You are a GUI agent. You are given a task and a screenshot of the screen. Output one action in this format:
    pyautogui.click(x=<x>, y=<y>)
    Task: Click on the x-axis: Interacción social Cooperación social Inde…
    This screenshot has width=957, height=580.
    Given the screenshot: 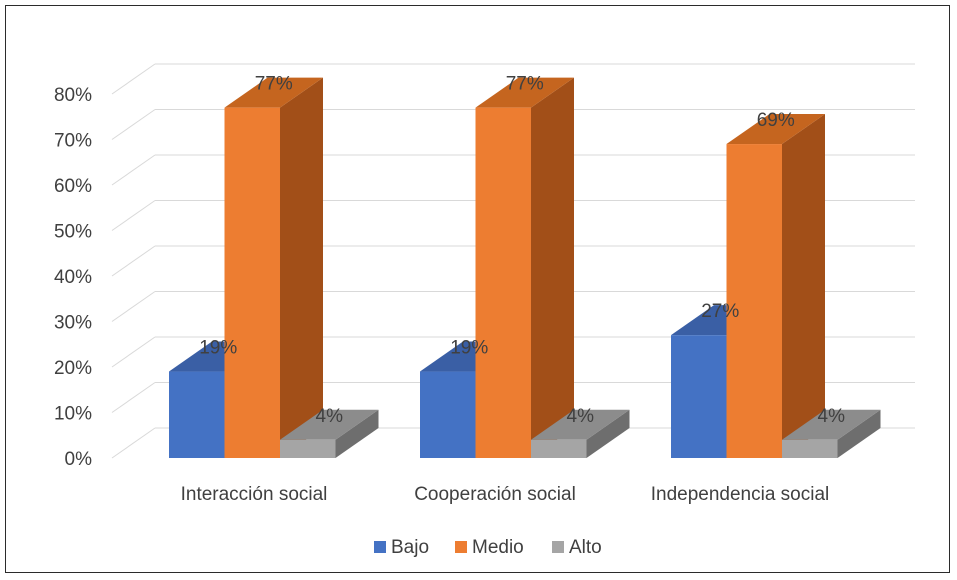 What is the action you would take?
    pyautogui.click(x=505, y=494)
    